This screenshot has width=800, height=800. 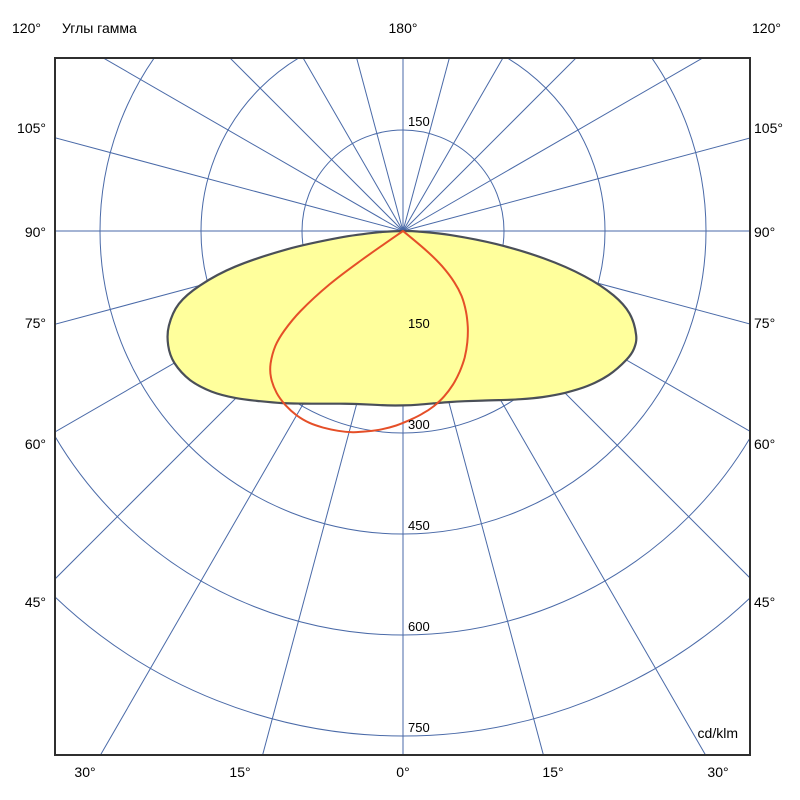 I want to click on ring-value-labels: 150 300 450 600 750 150, so click(x=419, y=424).